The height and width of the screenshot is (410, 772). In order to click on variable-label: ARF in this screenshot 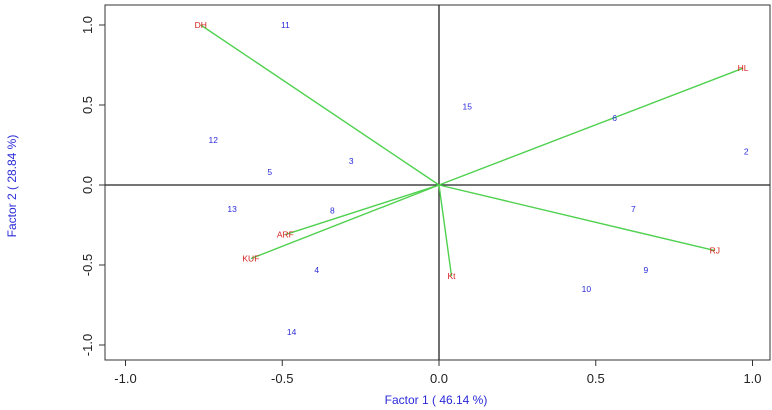, I will do `click(285, 235)`.